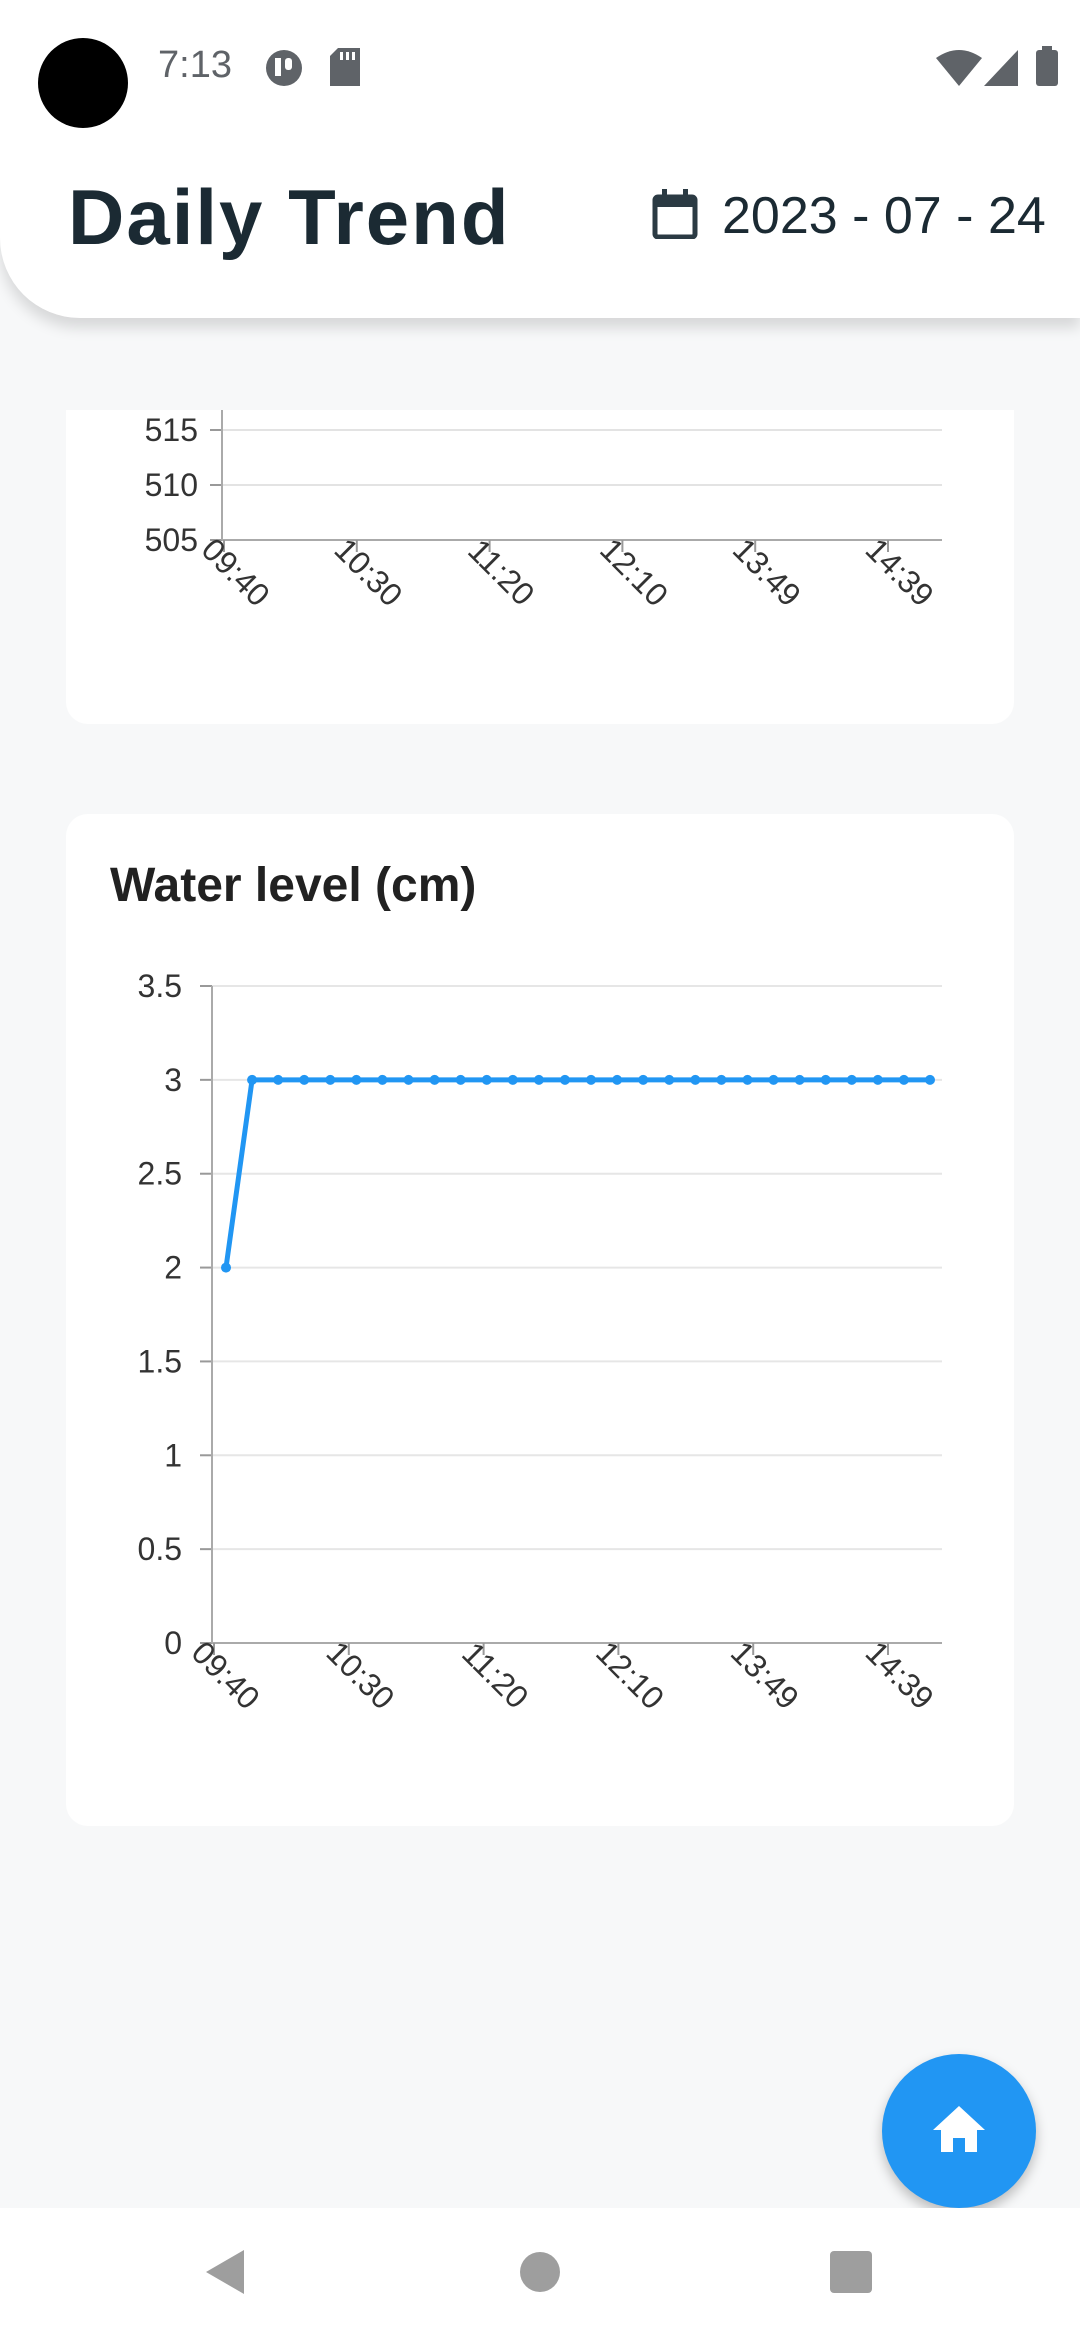  Describe the element at coordinates (1047, 68) in the screenshot. I see `battery-icon` at that location.